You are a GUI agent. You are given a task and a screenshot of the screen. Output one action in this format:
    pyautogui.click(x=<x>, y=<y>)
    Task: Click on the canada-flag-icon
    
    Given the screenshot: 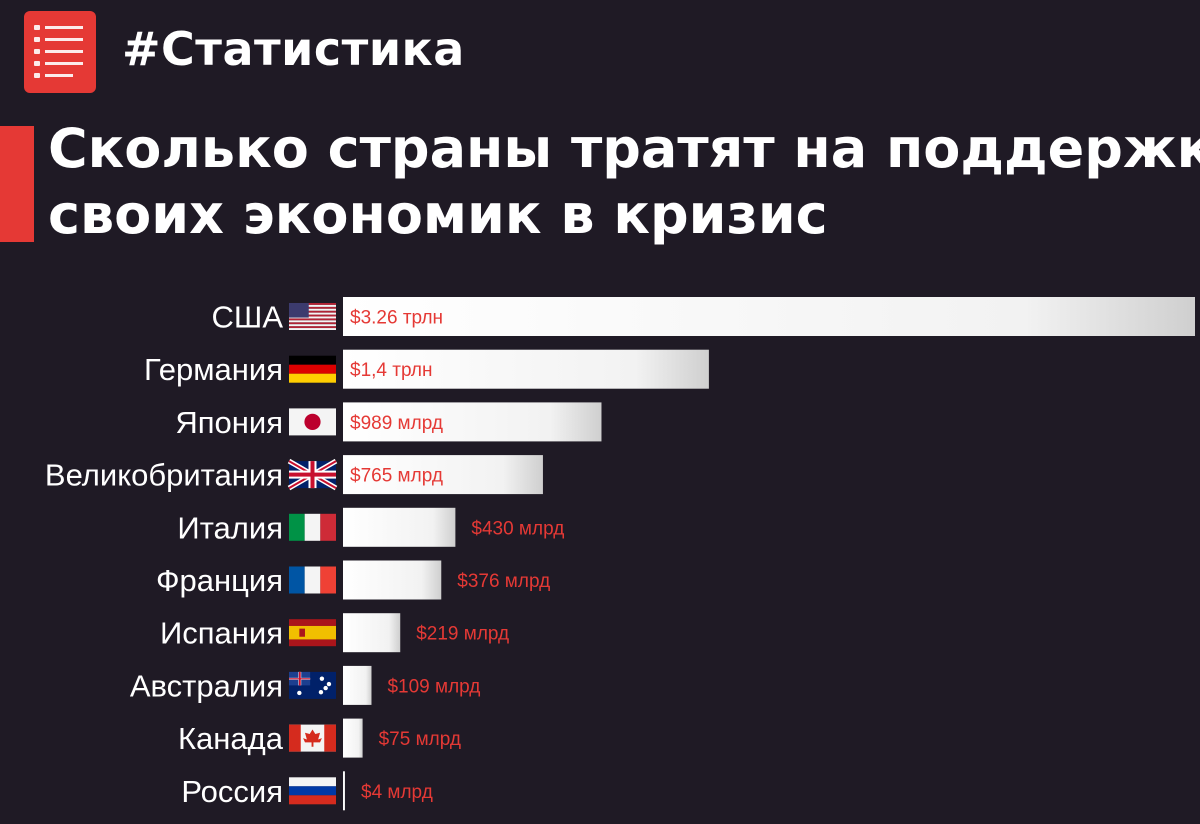 What is the action you would take?
    pyautogui.click(x=312, y=738)
    